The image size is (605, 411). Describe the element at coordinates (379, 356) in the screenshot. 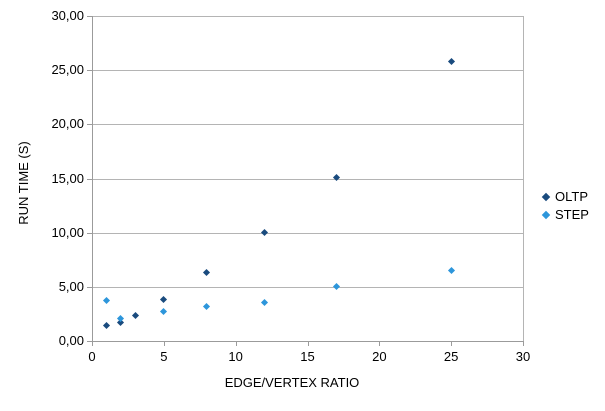

I see `x-tick-label: 20` at that location.